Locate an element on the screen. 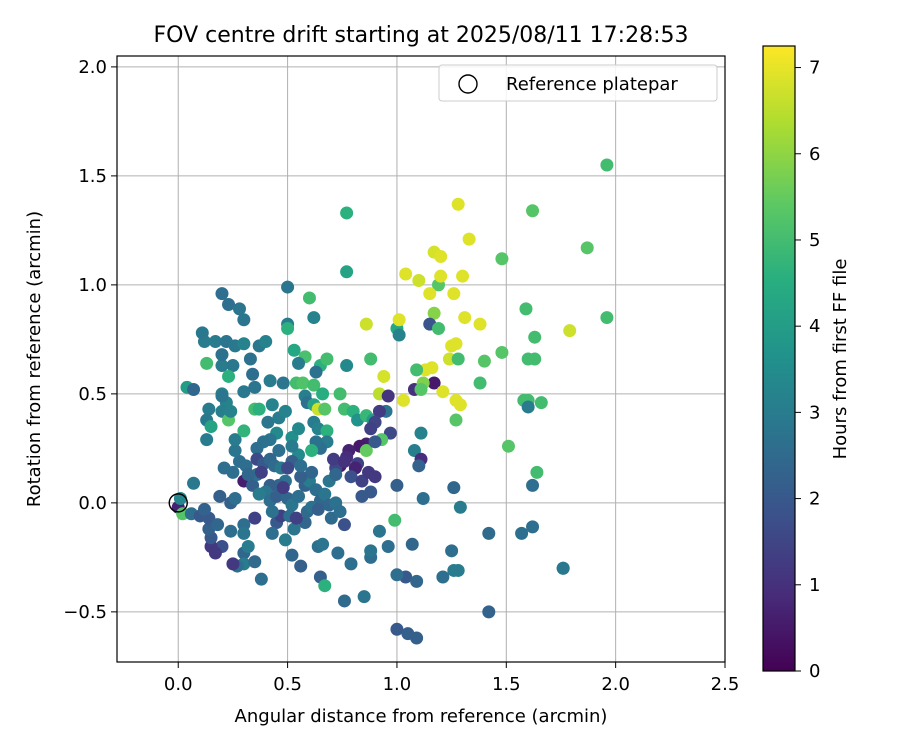 The height and width of the screenshot is (750, 900). x-tick-label: 1.0 is located at coordinates (397, 684).